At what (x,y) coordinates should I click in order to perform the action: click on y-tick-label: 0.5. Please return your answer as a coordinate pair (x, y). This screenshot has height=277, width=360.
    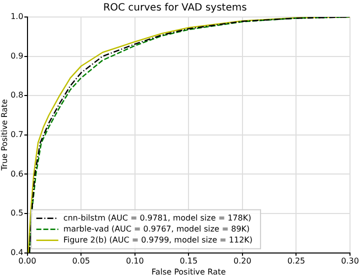
    Looking at the image, I should click on (17, 213).